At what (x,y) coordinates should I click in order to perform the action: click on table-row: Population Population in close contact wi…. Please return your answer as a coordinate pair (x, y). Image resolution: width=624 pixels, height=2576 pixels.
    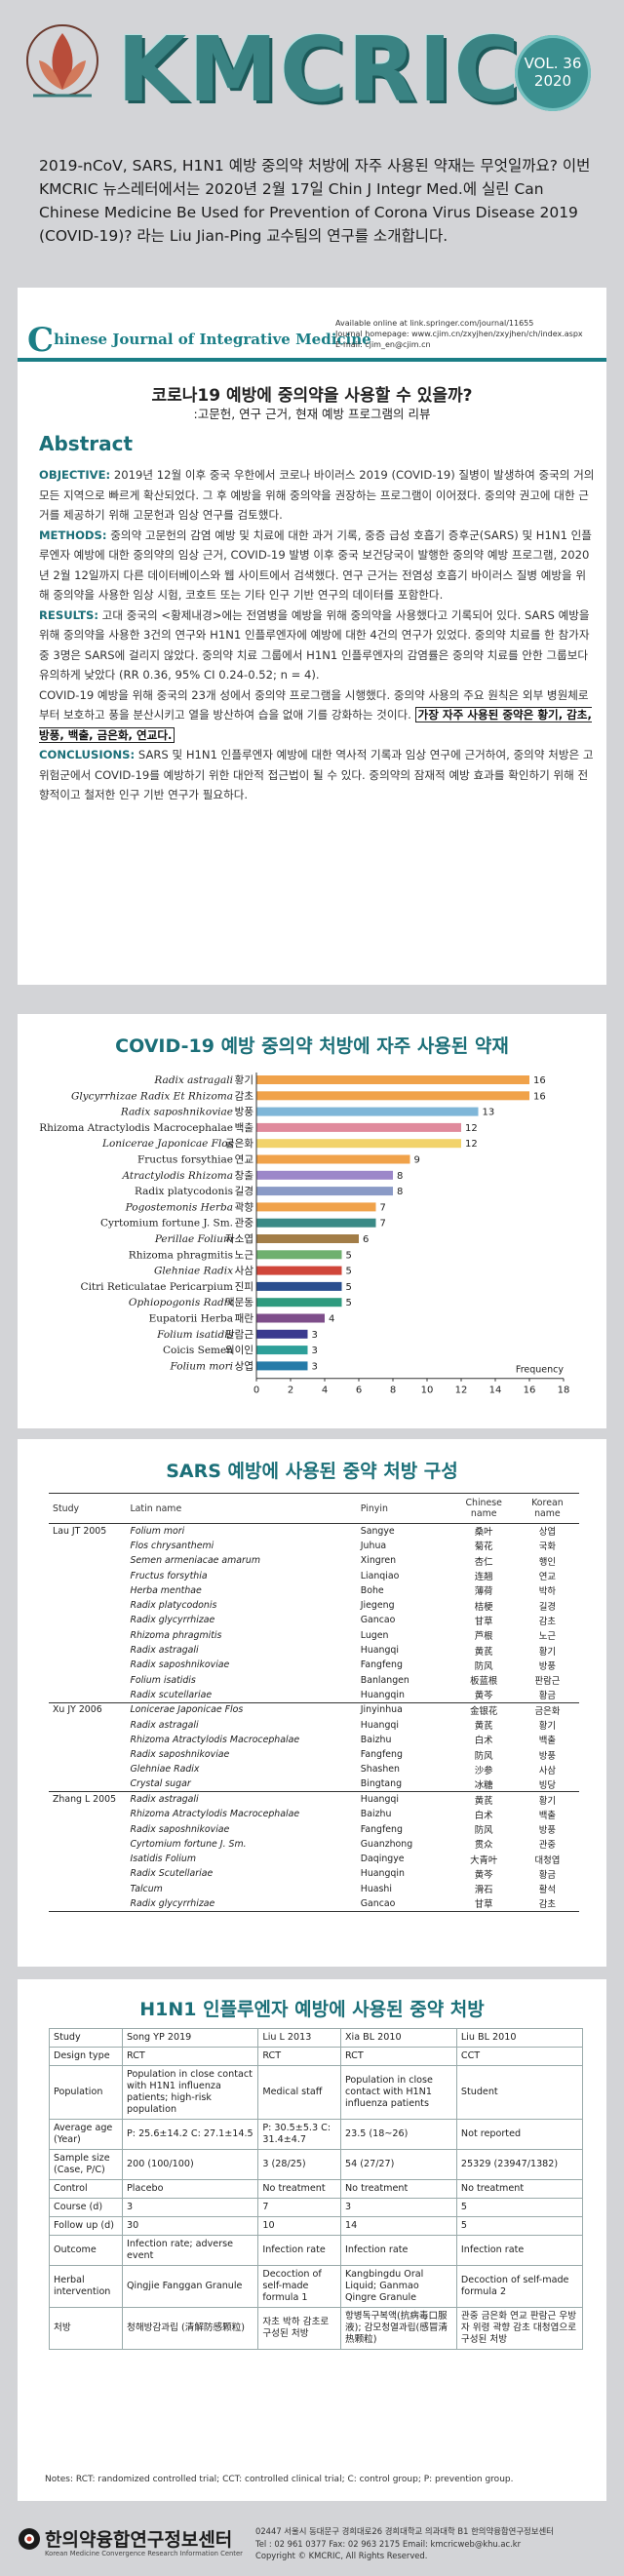
    Looking at the image, I should click on (316, 2092).